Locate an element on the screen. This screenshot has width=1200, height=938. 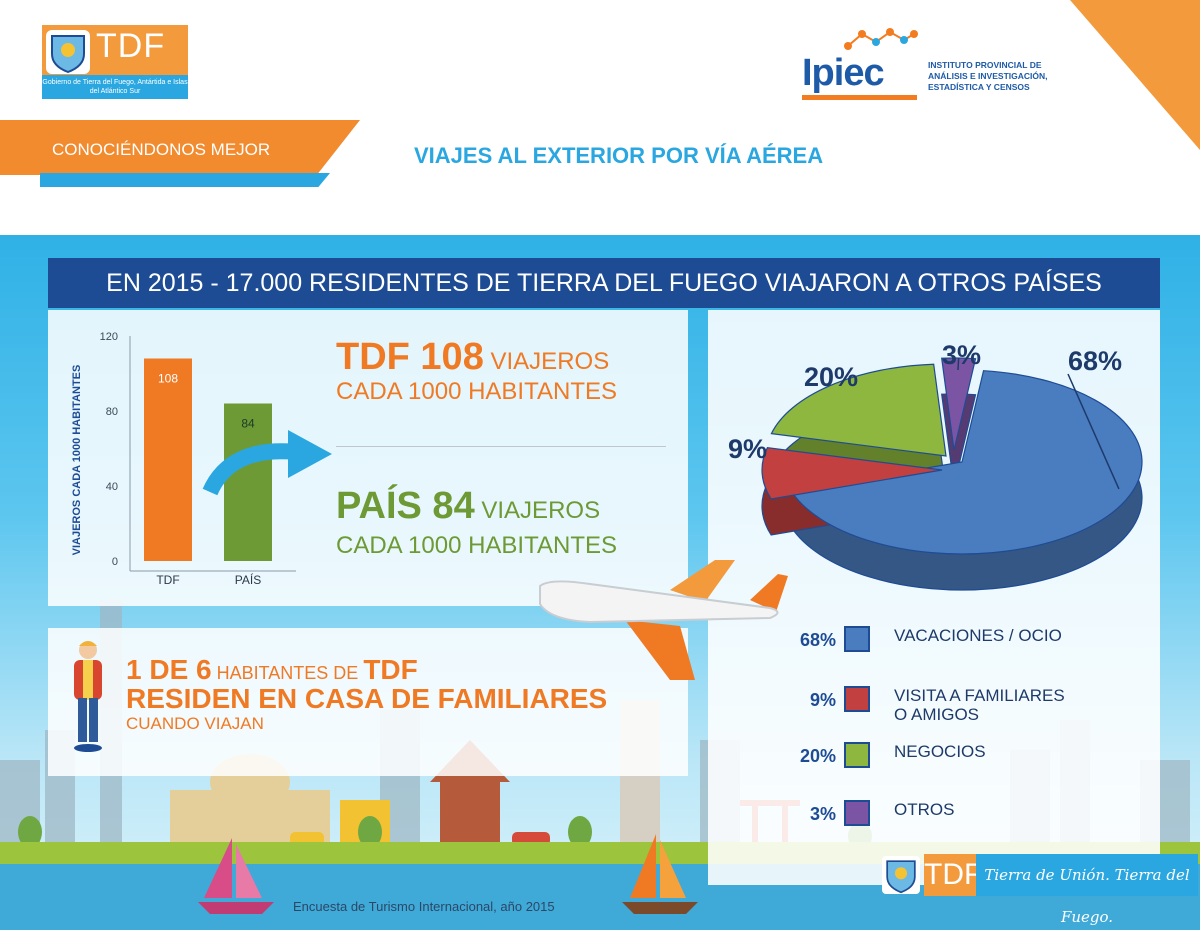
curved-arrow-icon is located at coordinates (267, 463).